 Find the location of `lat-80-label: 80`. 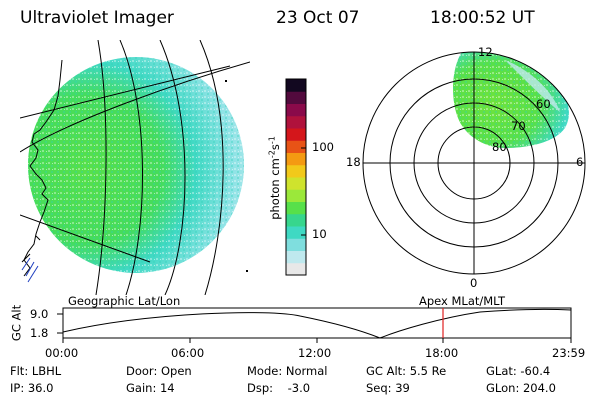

lat-80-label: 80 is located at coordinates (499, 147).